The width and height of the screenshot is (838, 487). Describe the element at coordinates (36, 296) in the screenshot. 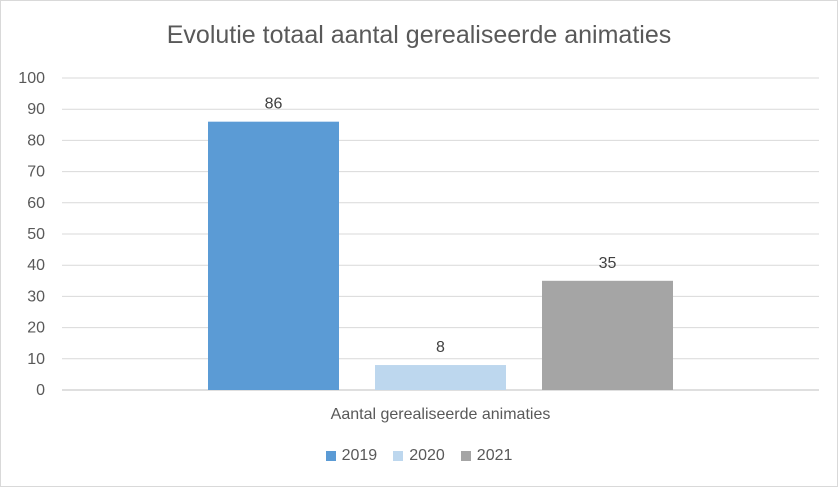

I see `y-tick-label: 30` at that location.